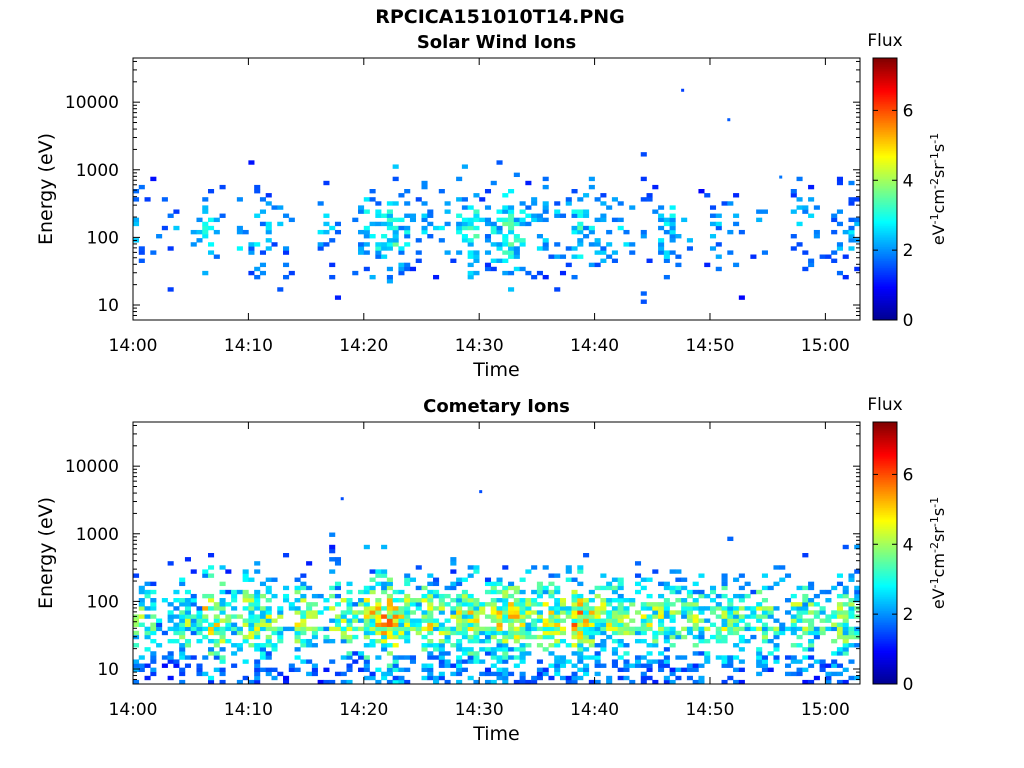 This screenshot has height=768, width=1024. I want to click on y-axis-label: Energy (eV), so click(46, 553).